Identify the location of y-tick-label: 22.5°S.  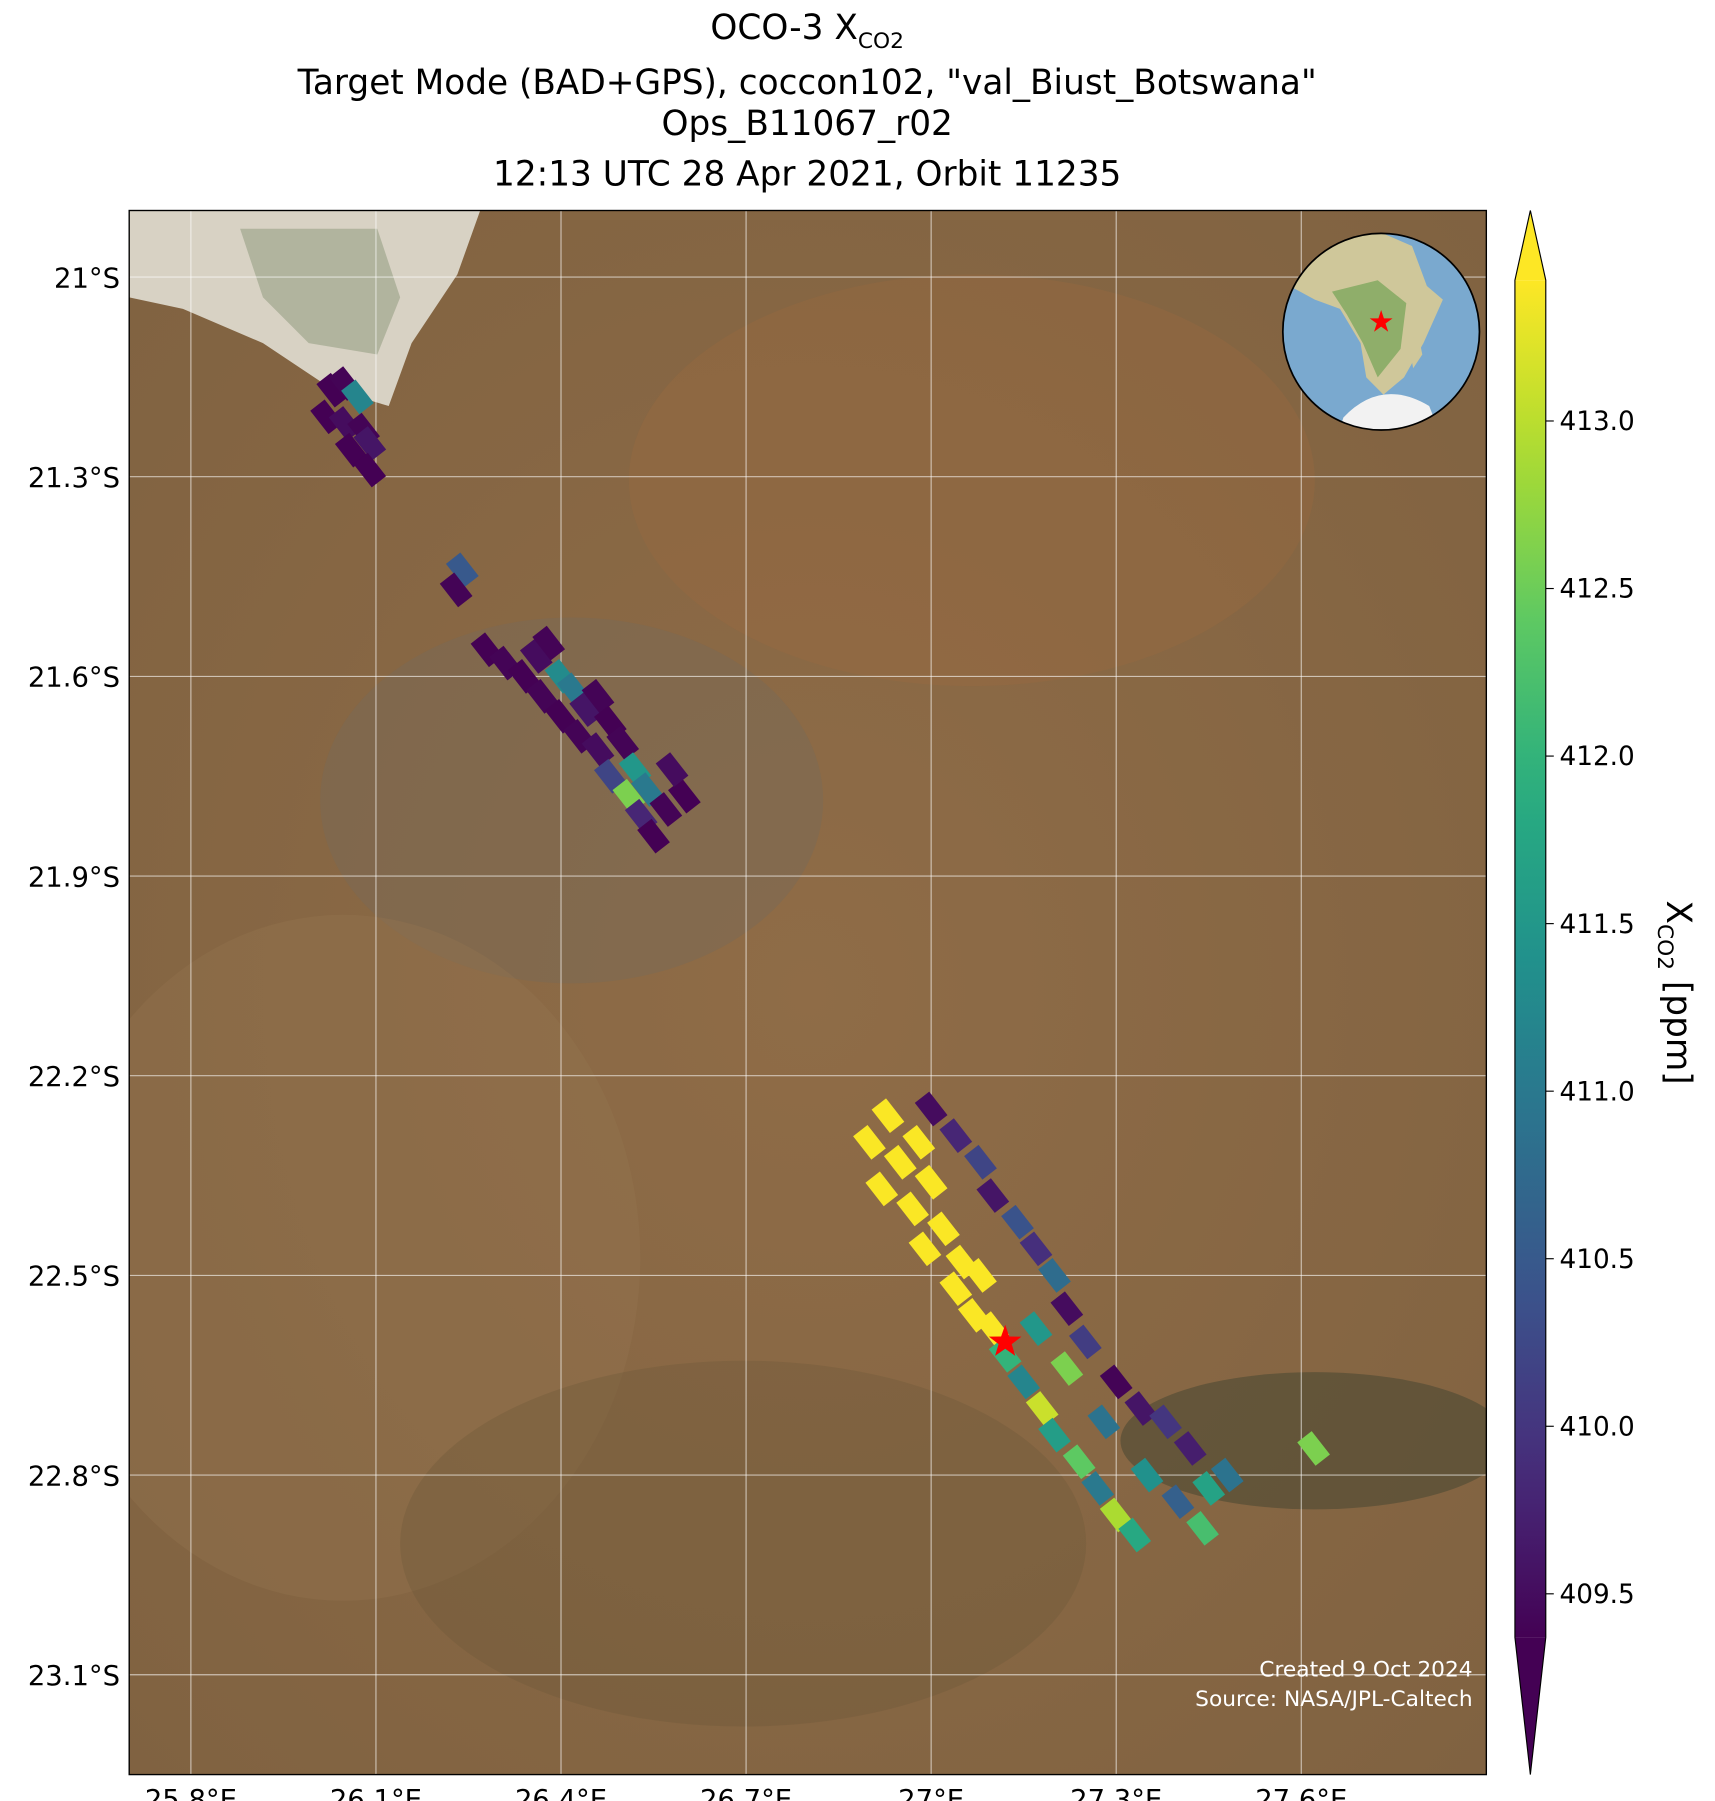
(74, 1277).